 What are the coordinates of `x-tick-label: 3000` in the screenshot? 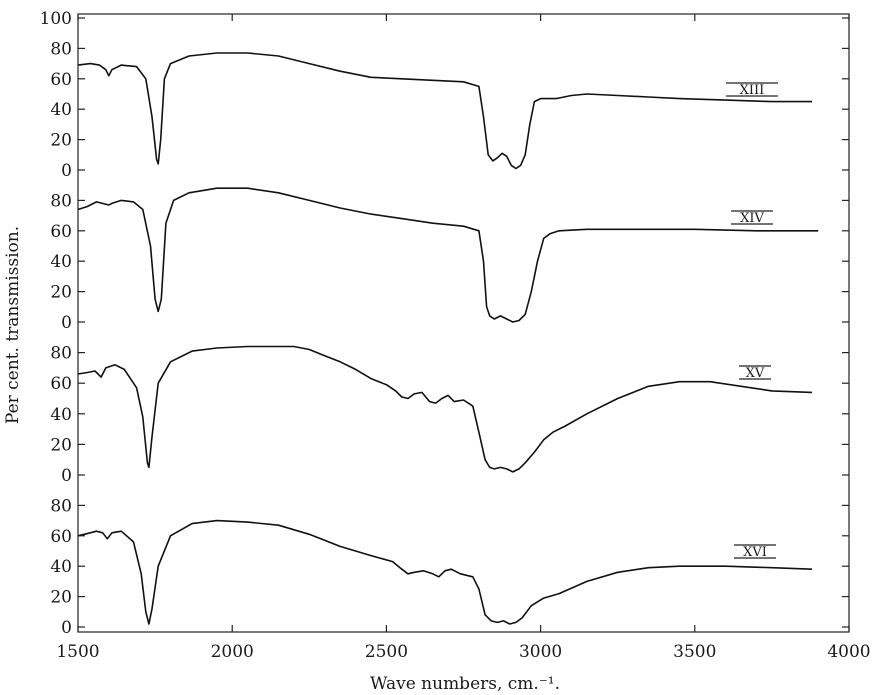 It's located at (540, 652).